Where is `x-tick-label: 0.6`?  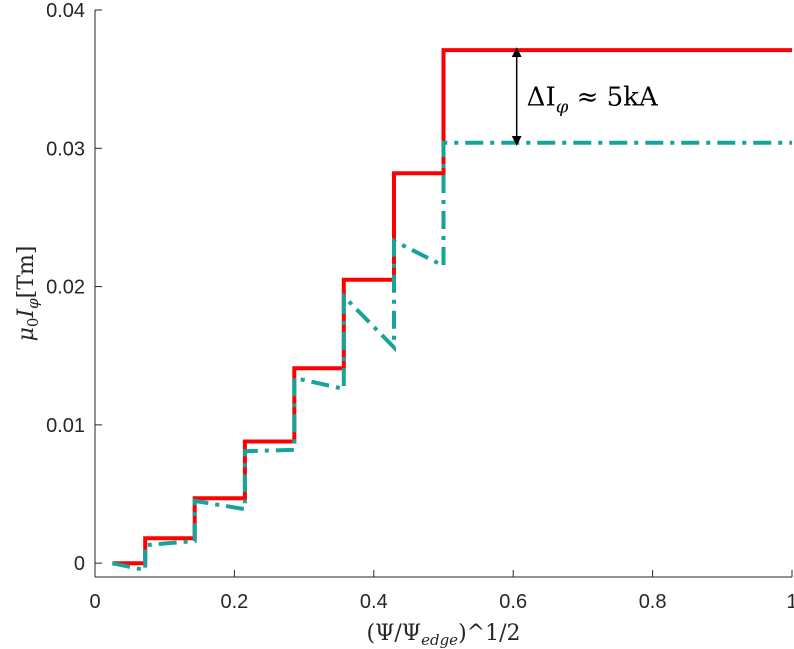
x-tick-label: 0.6 is located at coordinates (513, 602).